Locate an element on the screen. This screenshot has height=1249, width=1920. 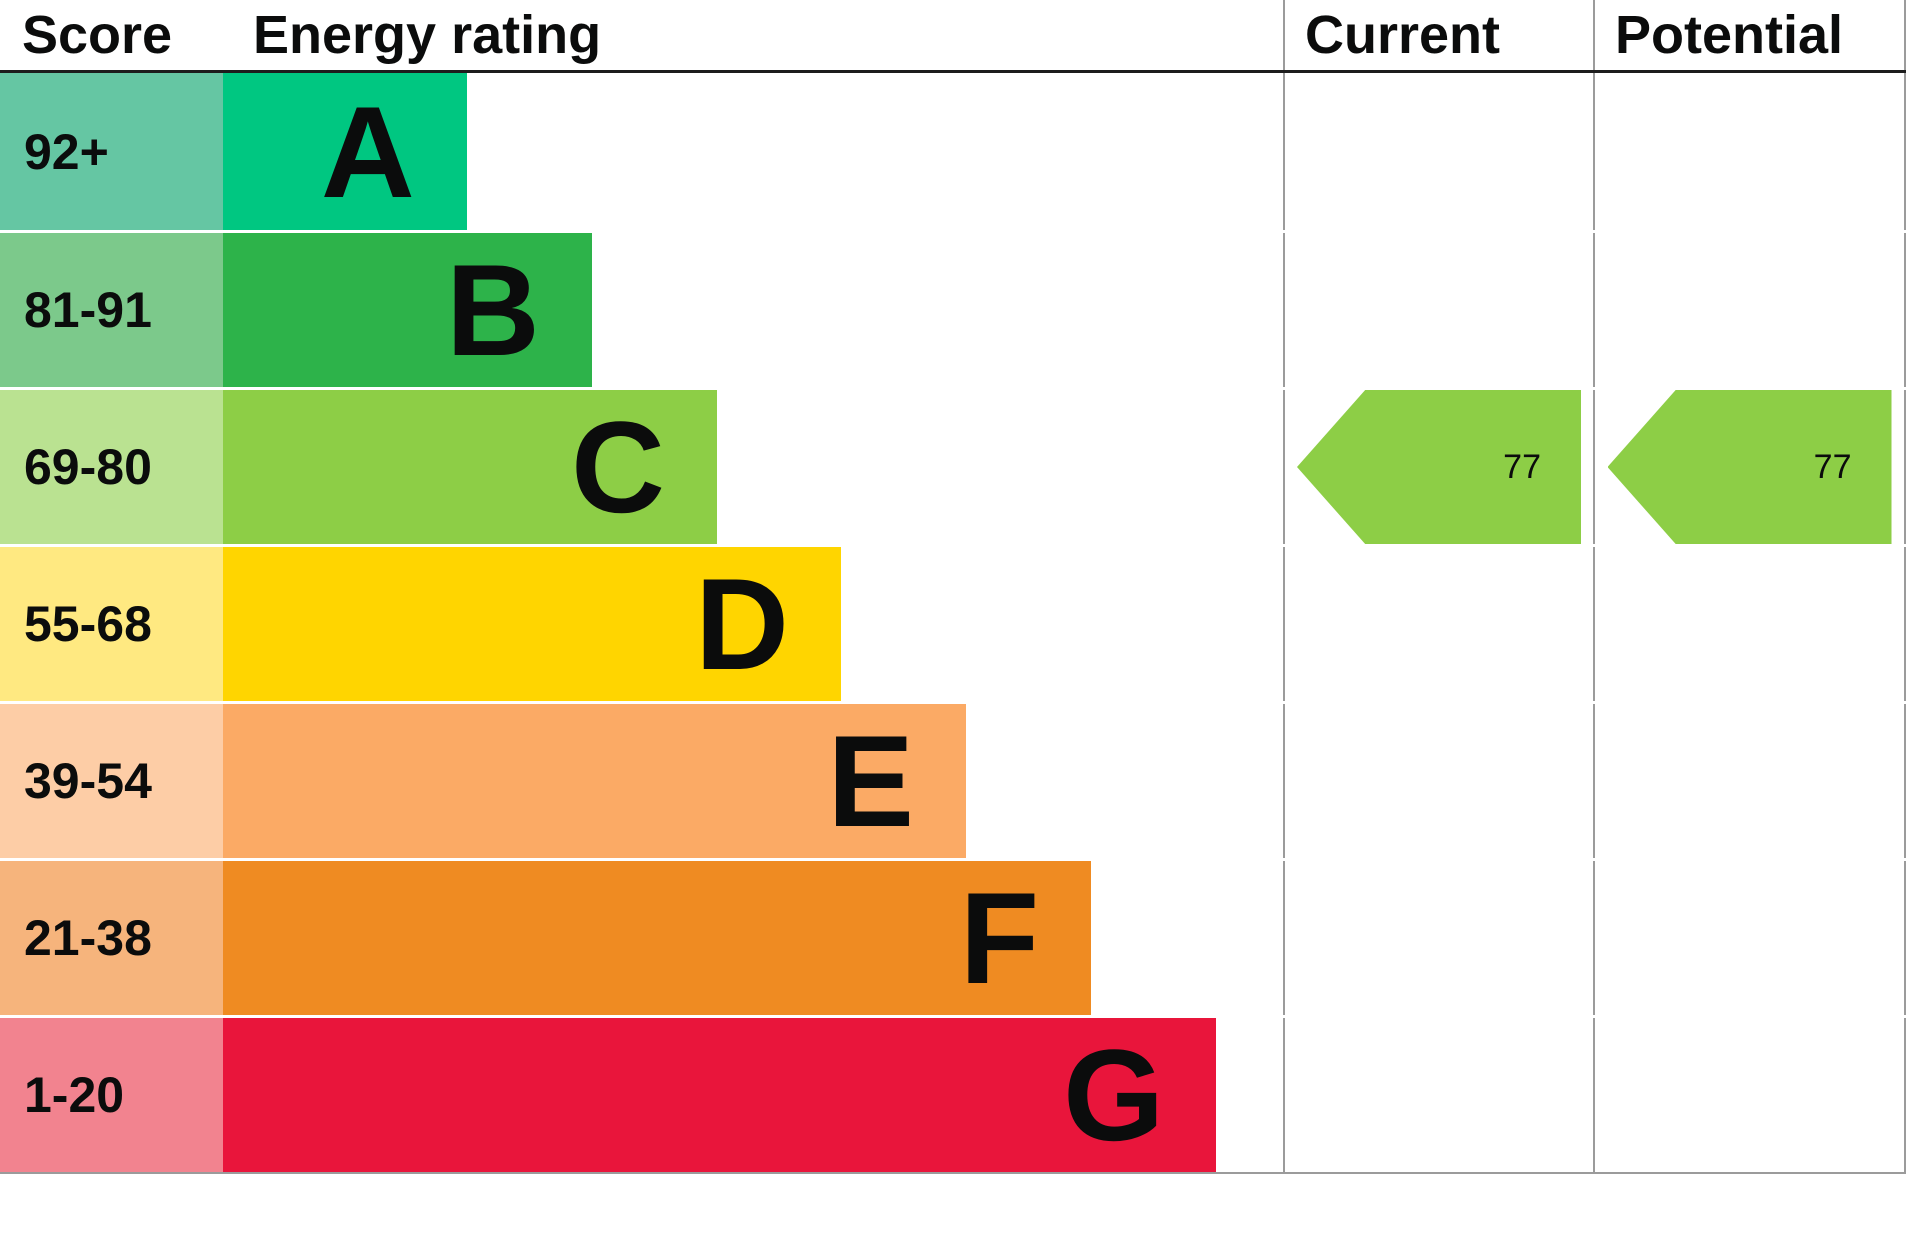
current-cell: 77 is located at coordinates (1438, 467).